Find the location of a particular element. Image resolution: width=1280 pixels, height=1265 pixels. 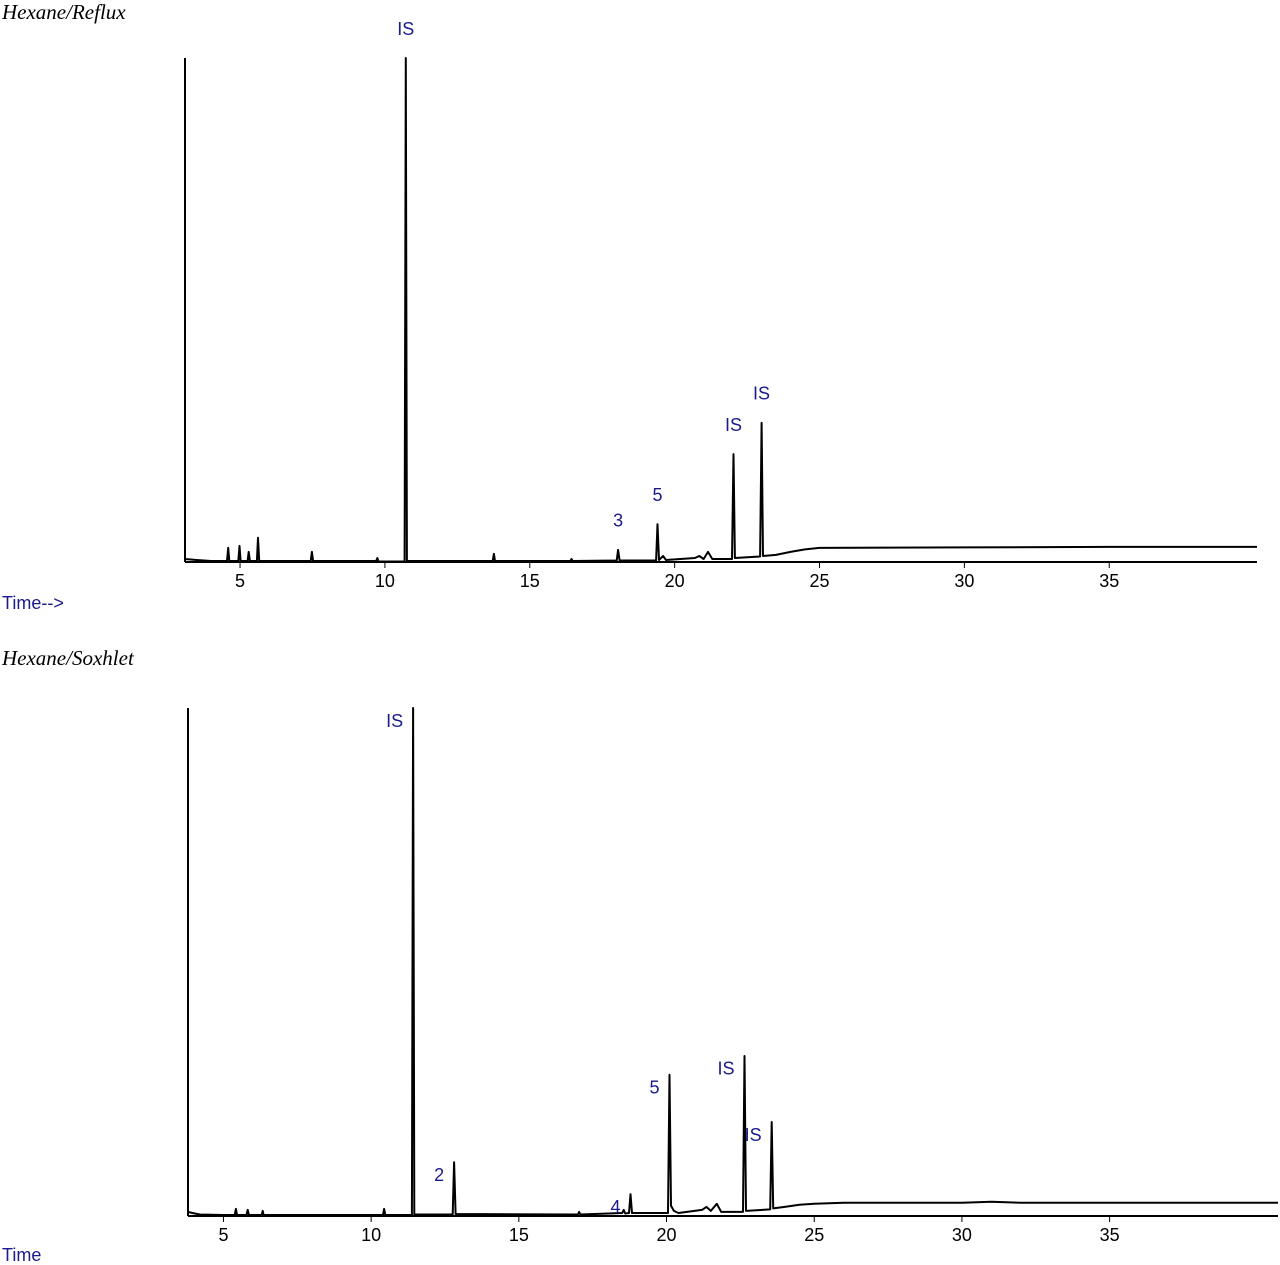

chart-title: Hexane/Soxhlet is located at coordinates (68, 658).